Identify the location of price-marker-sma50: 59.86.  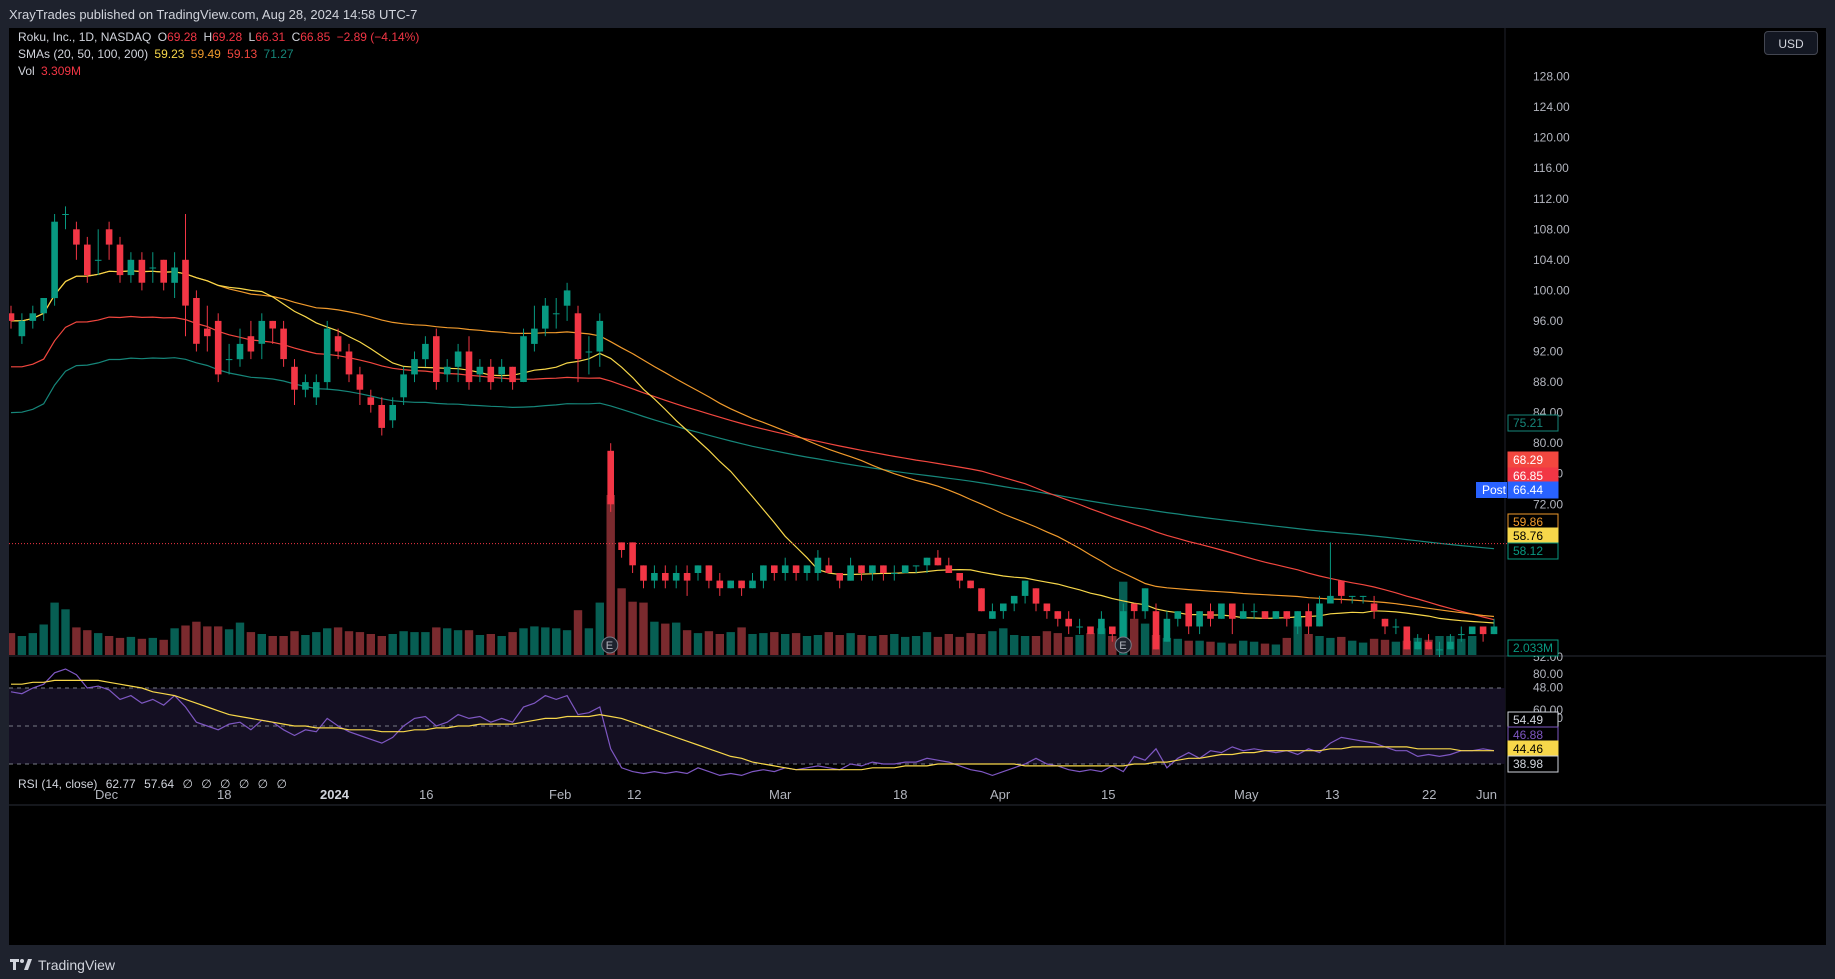
(1528, 522).